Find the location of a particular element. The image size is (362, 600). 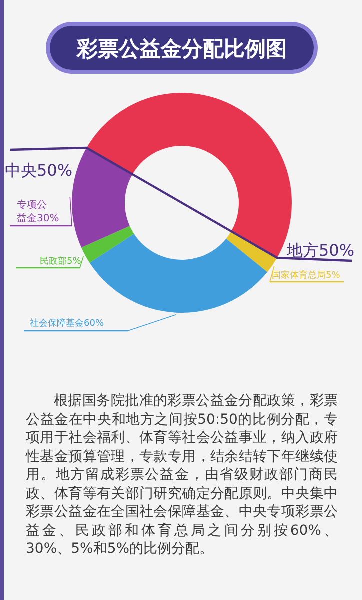

slice-label: 地方50% is located at coordinates (320, 250).